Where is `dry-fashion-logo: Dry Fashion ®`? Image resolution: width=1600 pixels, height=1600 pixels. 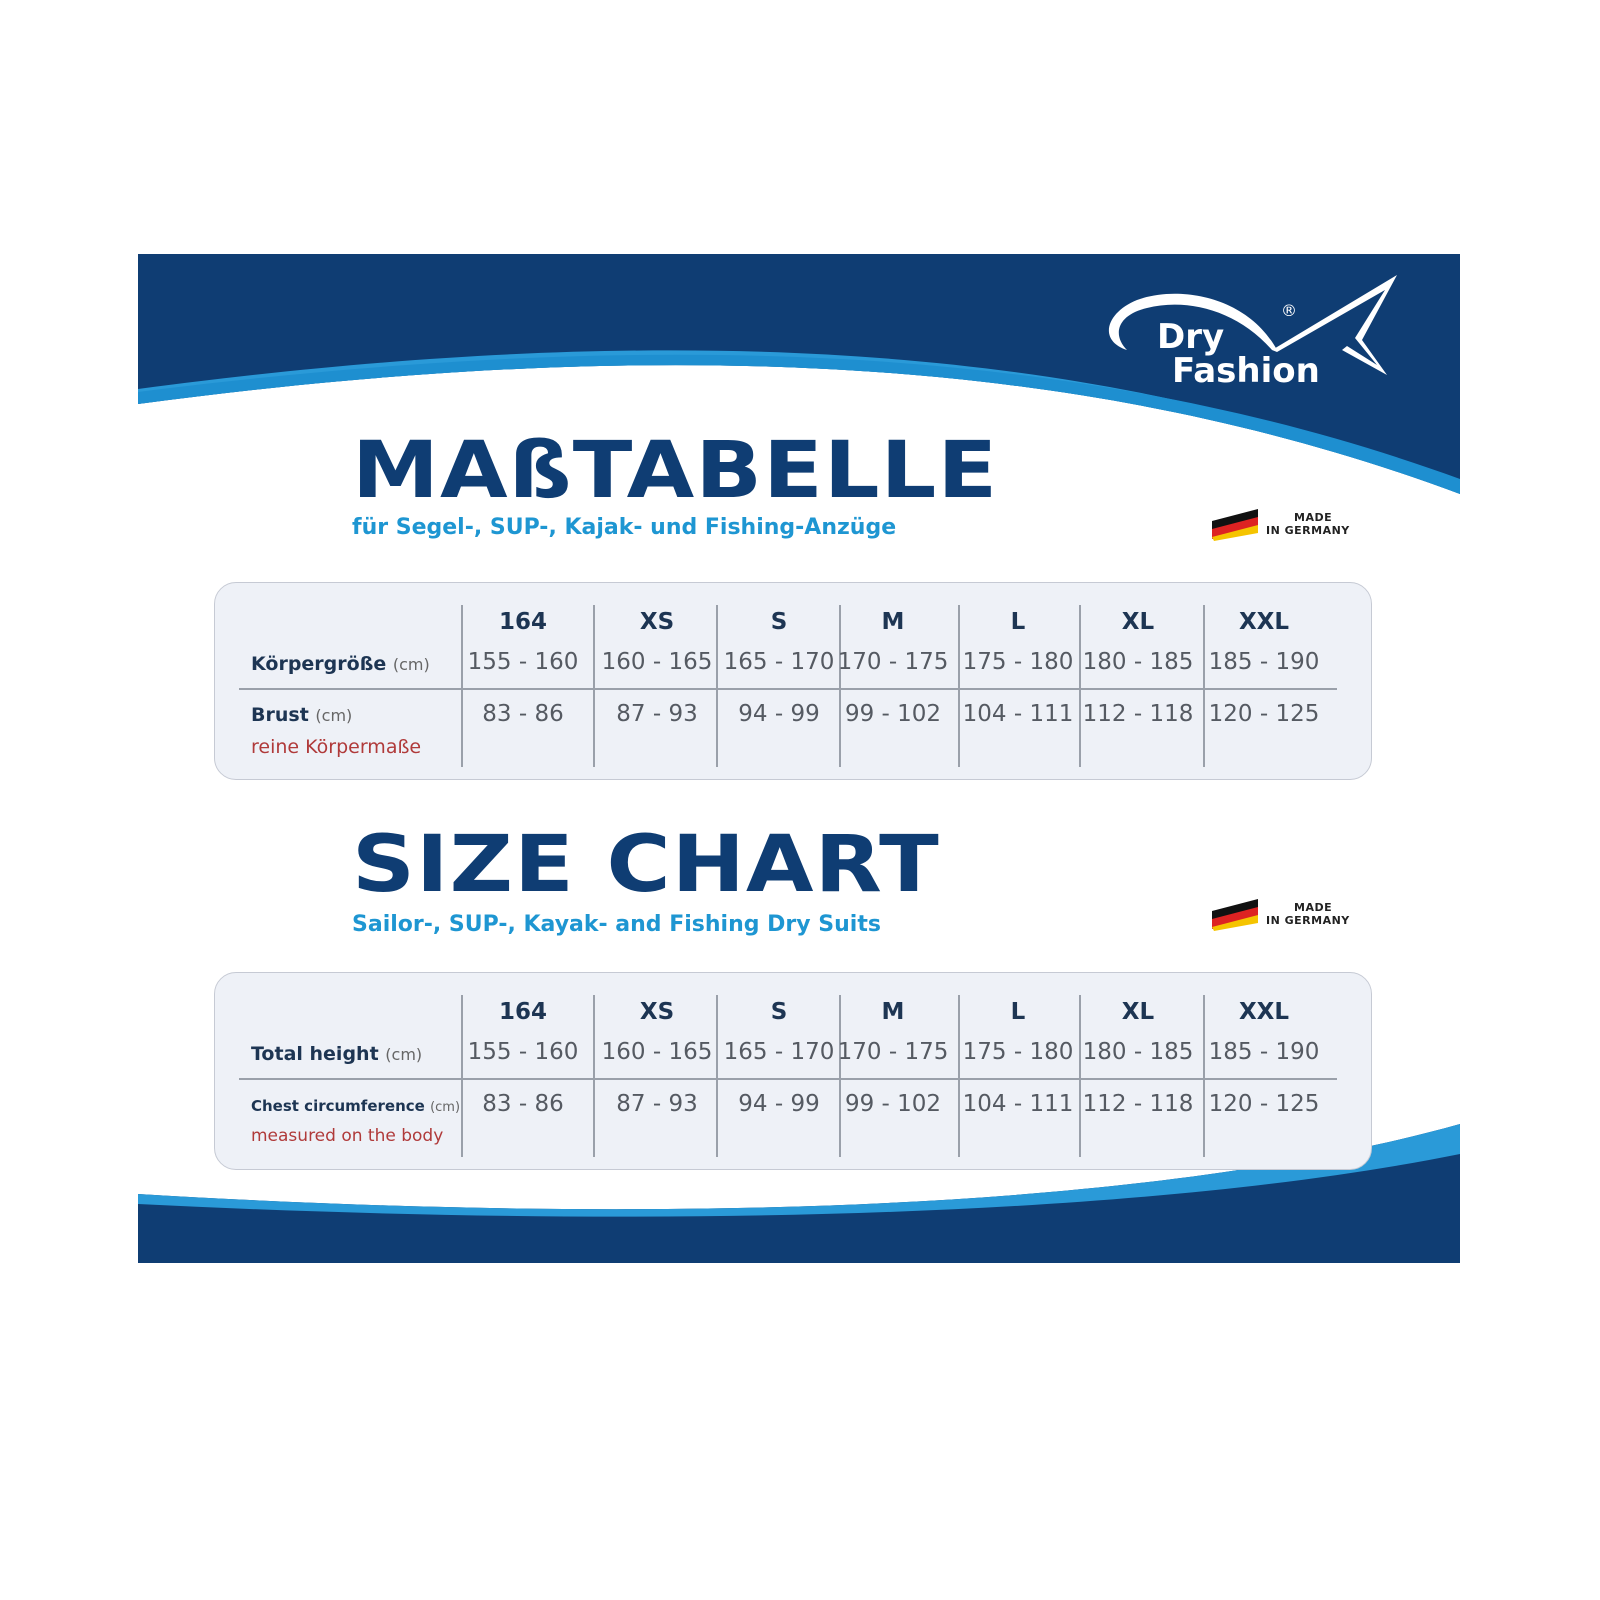 dry-fashion-logo: Dry Fashion ® is located at coordinates (1252, 332).